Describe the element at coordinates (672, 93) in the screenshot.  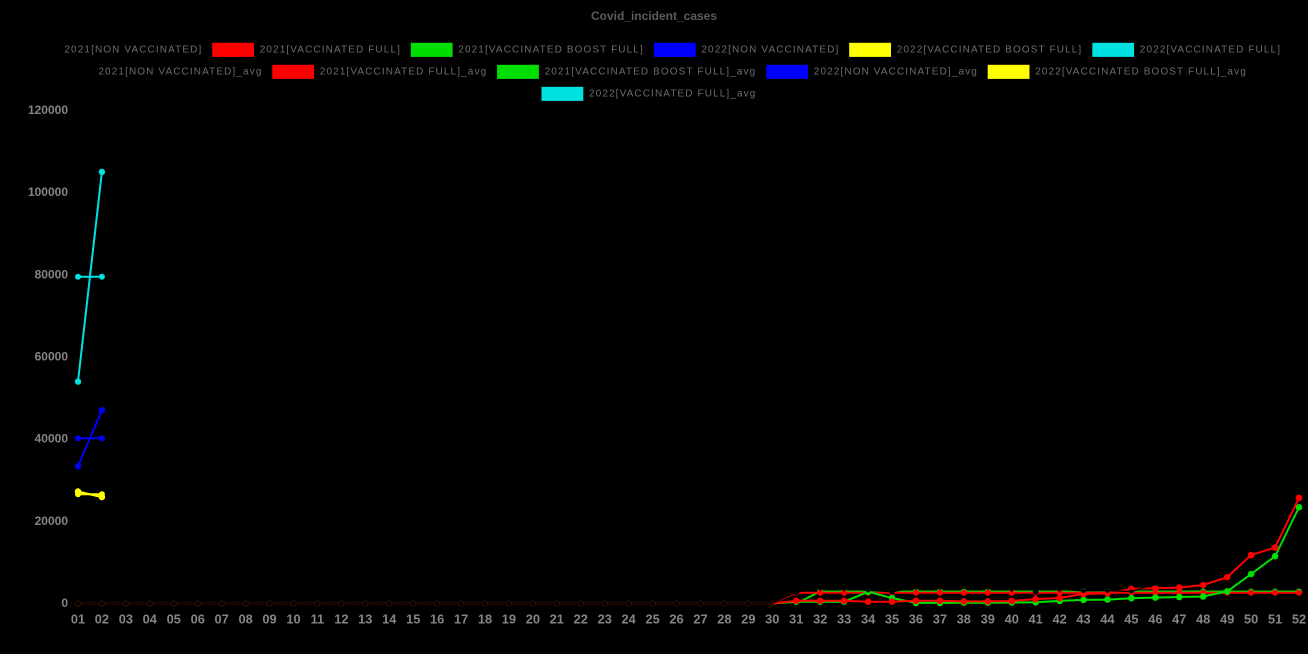
I see `svg-text: 2022[VACCINATED FULL]_avg` at that location.